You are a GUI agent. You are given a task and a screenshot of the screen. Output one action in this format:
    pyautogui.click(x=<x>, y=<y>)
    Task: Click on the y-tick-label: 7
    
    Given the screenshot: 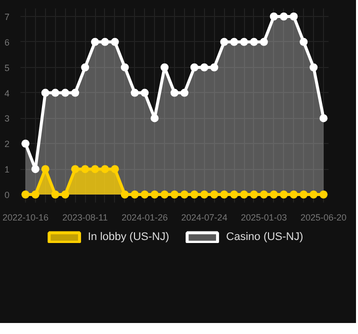 What is the action you would take?
    pyautogui.click(x=7, y=17)
    